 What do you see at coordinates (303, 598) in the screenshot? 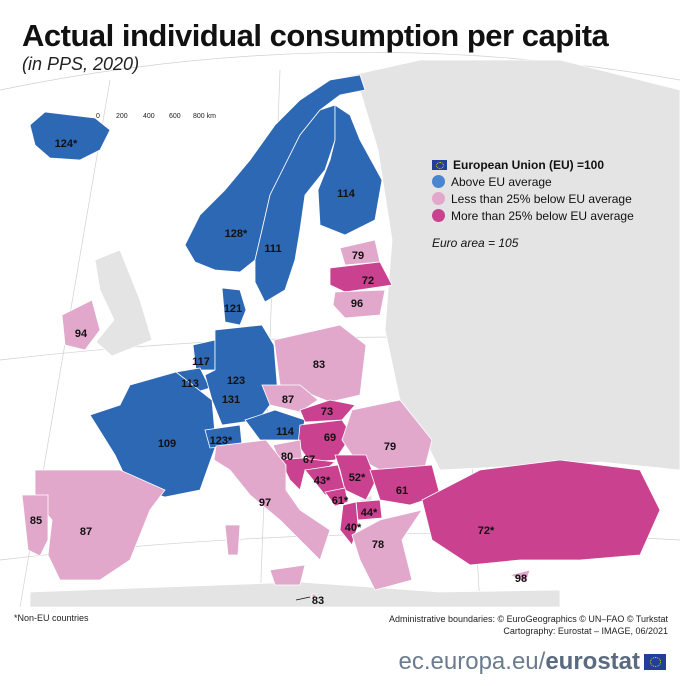
I see `malta-leader-line` at bounding box center [303, 598].